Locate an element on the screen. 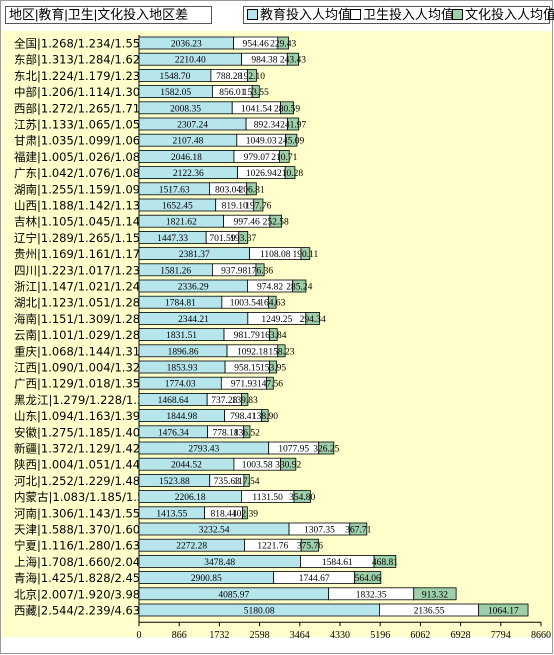 The height and width of the screenshot is (655, 554). data-label: 798.41 is located at coordinates (243, 417).